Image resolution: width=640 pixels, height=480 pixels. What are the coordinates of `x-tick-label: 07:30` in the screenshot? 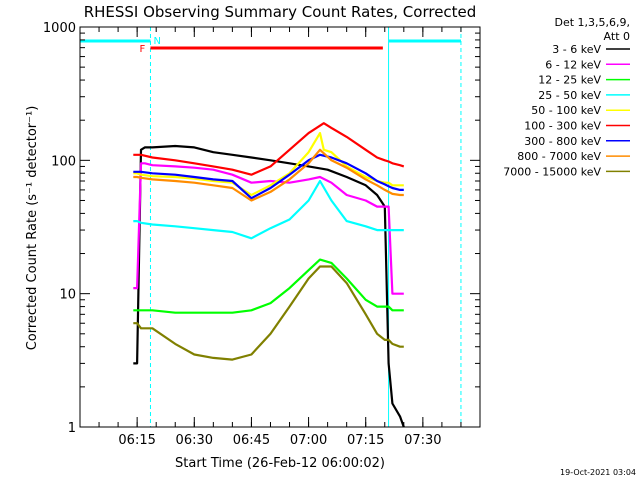 It's located at (422, 440).